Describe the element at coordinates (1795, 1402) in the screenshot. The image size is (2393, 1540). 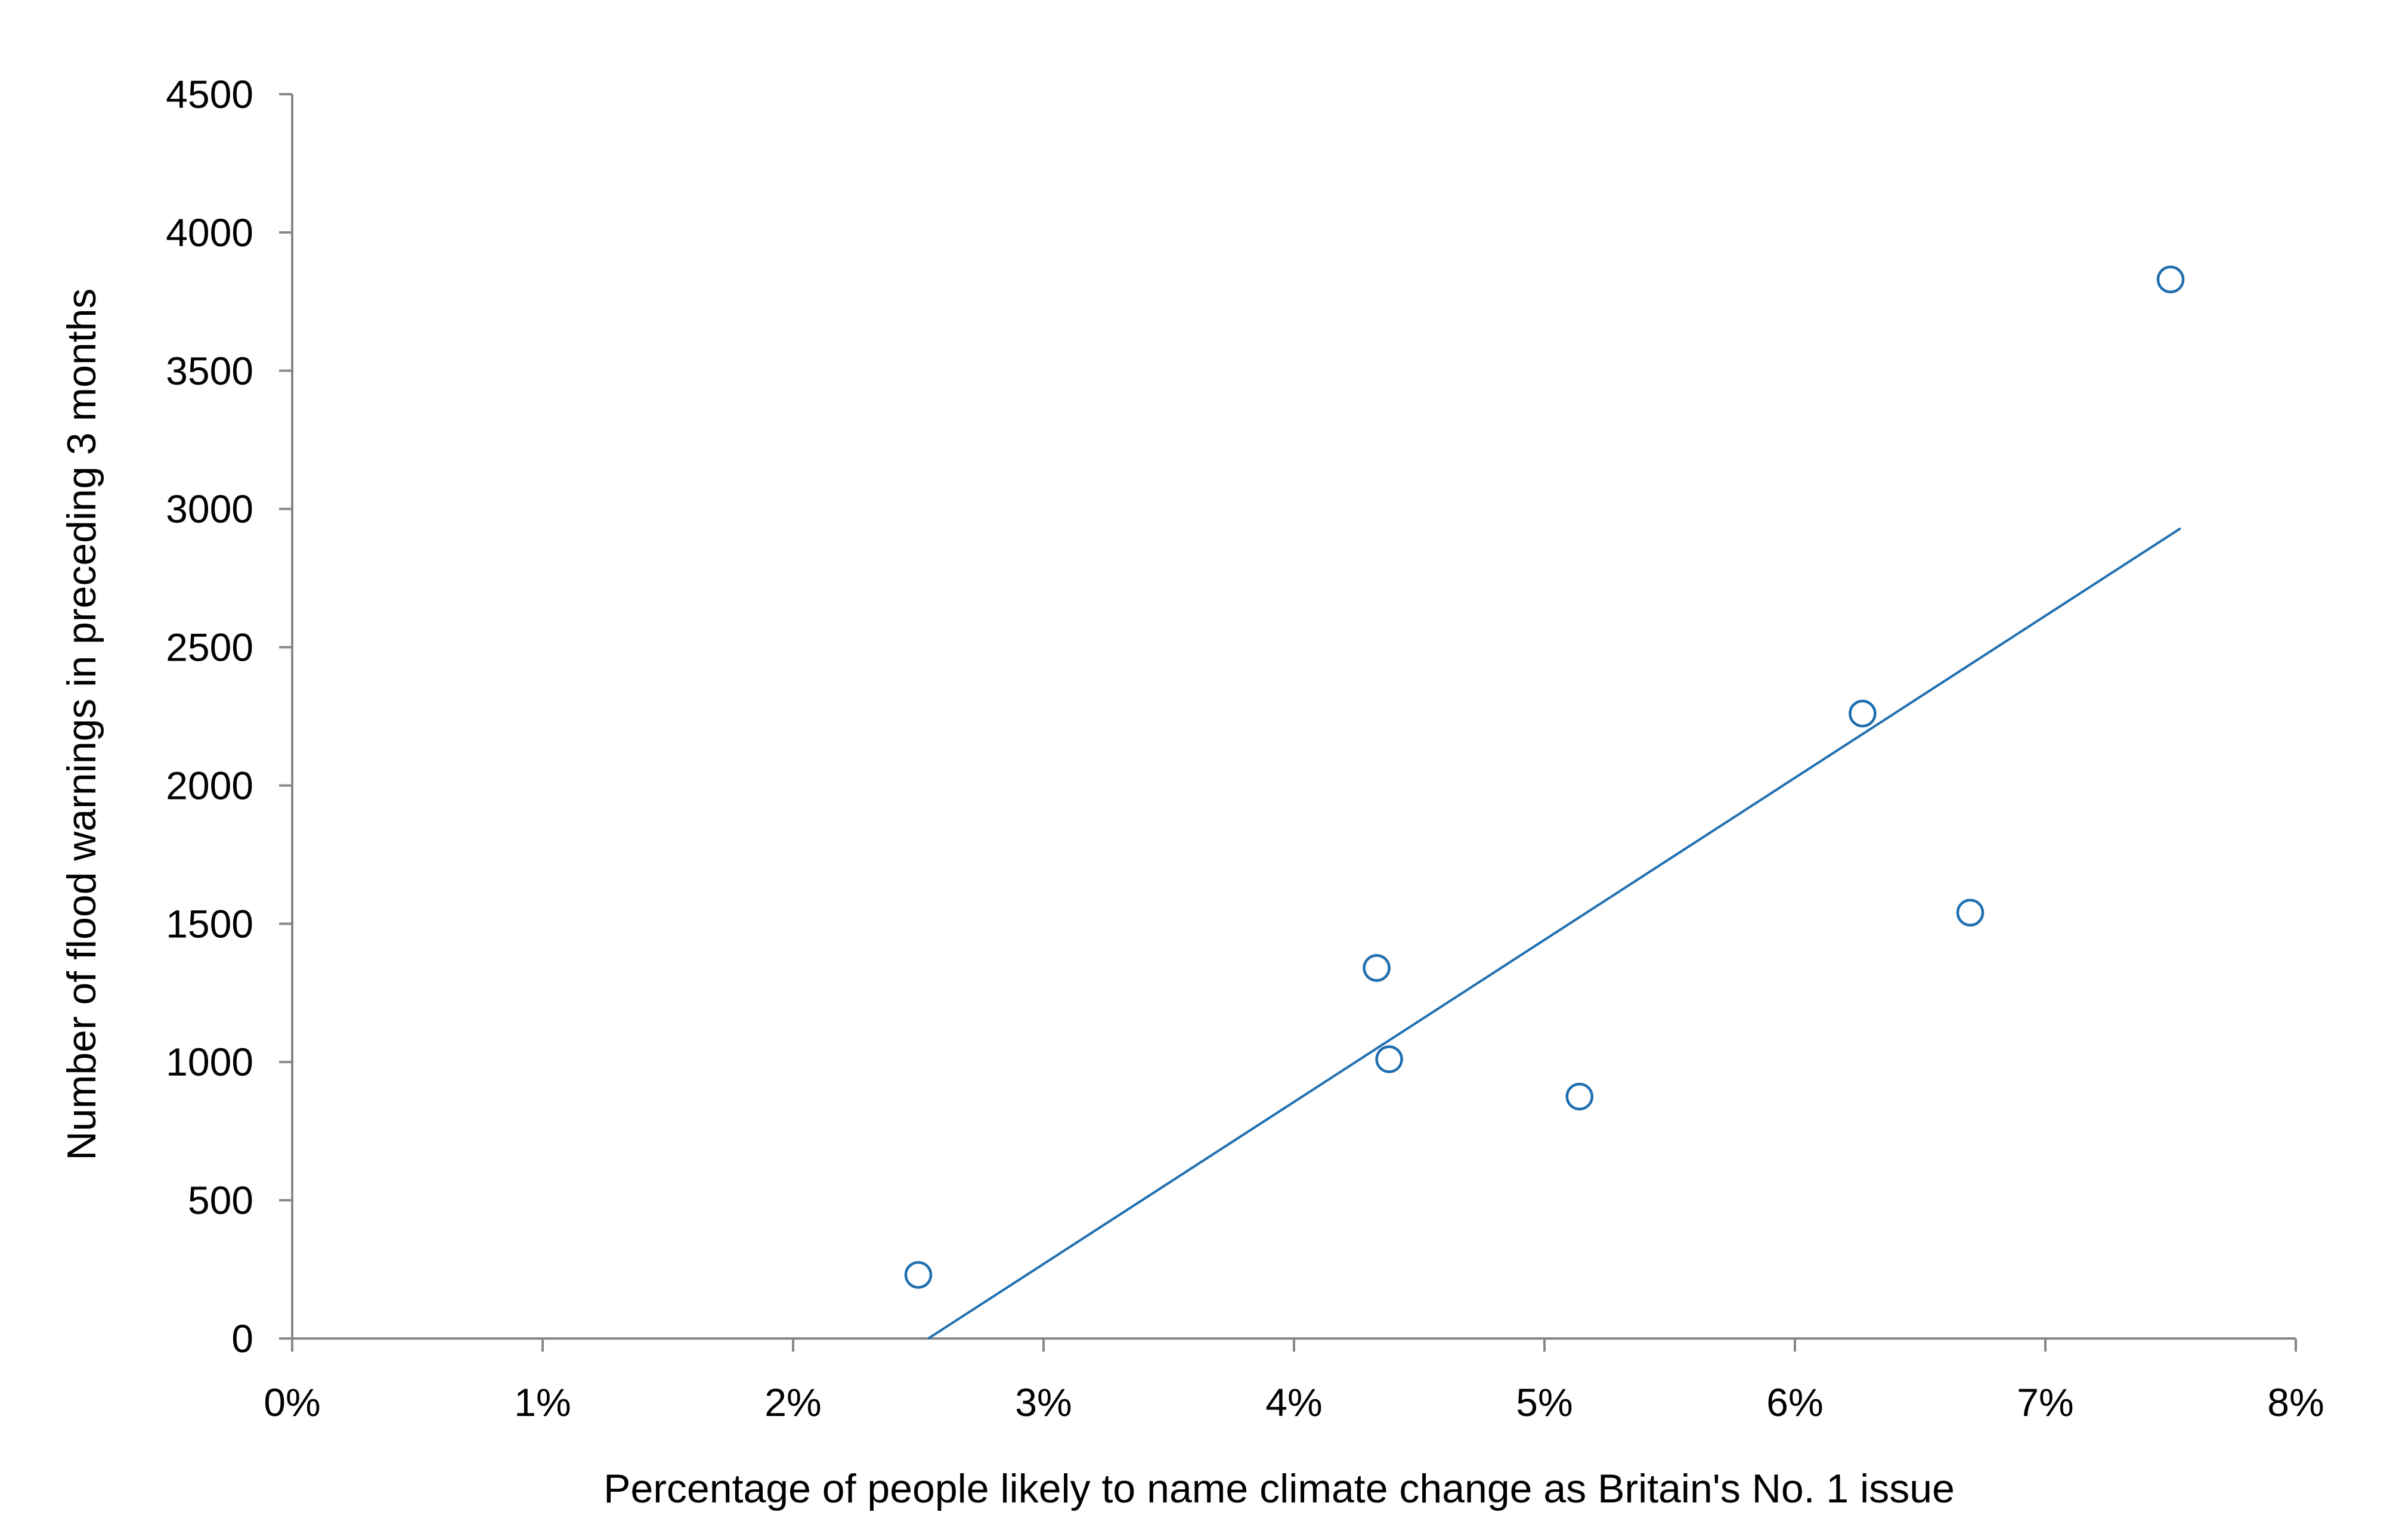
I see `x-tick-label: 6%` at that location.